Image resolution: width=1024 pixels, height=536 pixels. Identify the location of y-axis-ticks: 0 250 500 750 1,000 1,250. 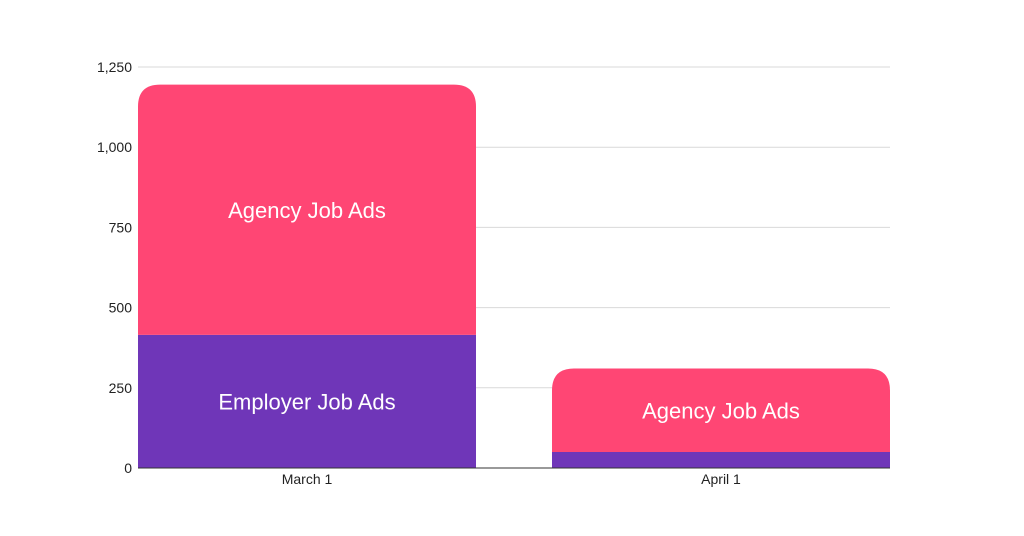
(114, 267).